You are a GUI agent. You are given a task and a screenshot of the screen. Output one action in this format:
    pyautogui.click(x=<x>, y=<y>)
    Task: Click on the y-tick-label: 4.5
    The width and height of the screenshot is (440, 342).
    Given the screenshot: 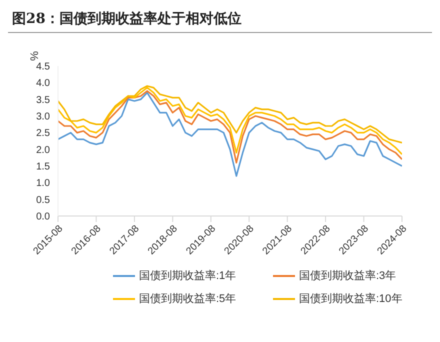 What is the action you would take?
    pyautogui.click(x=43, y=67)
    